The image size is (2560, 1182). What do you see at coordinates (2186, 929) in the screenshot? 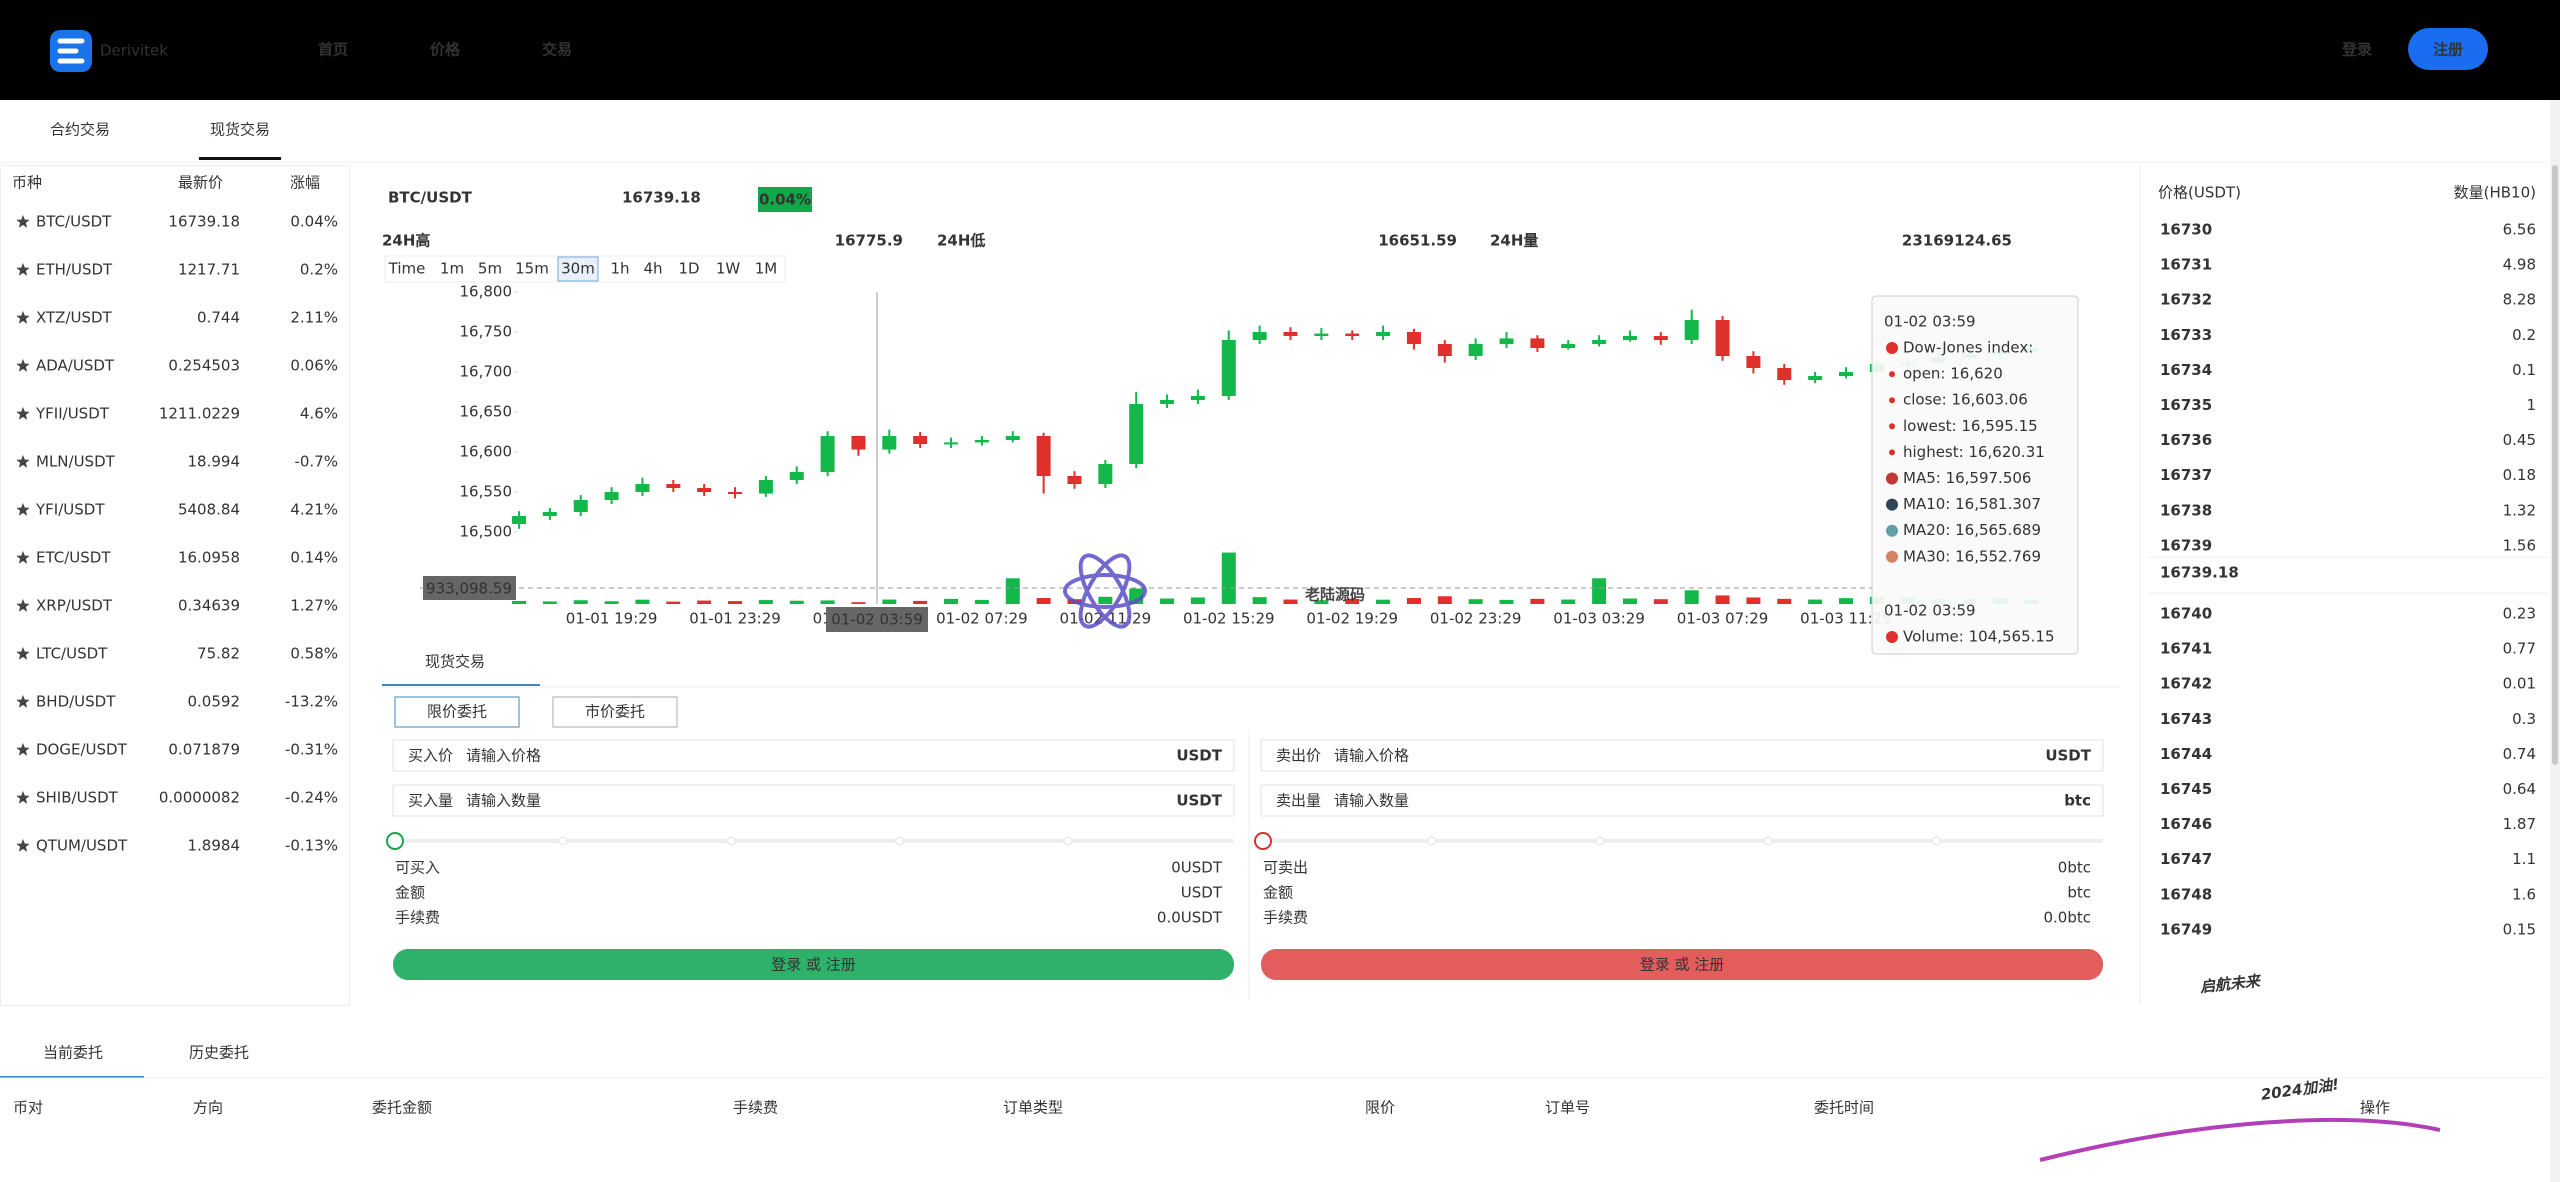
I see `orderbook-price: 16749` at bounding box center [2186, 929].